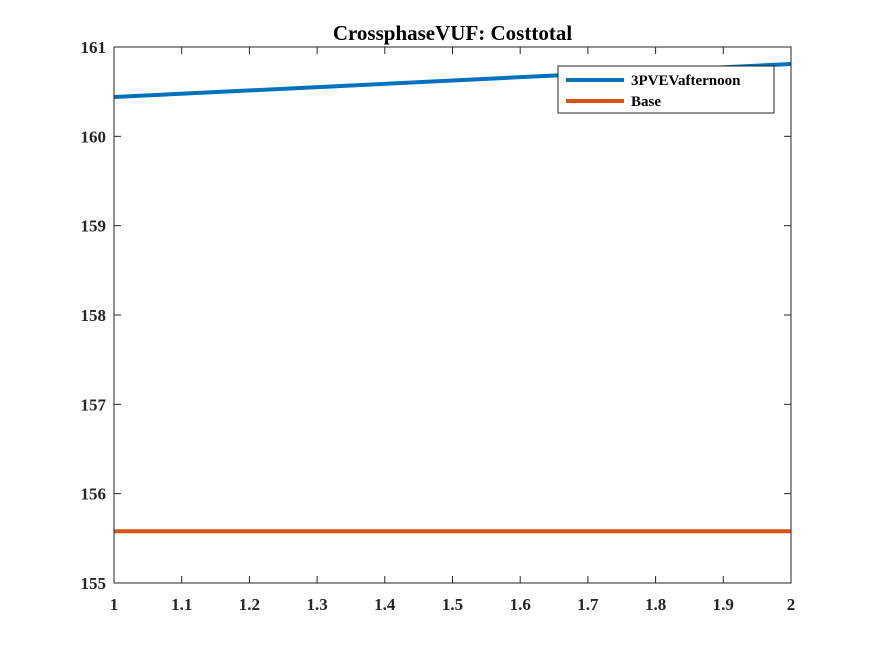 The height and width of the screenshot is (656, 875). Describe the element at coordinates (520, 604) in the screenshot. I see `x-tick-label: 1.6` at that location.